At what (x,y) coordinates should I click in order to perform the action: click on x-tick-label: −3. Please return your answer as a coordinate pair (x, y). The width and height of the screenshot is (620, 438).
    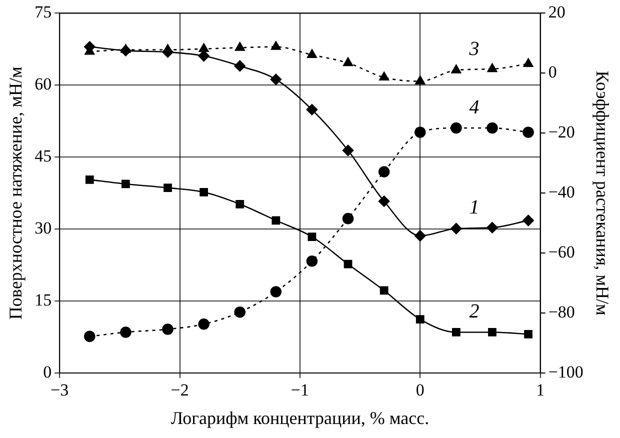
    Looking at the image, I should click on (59, 390).